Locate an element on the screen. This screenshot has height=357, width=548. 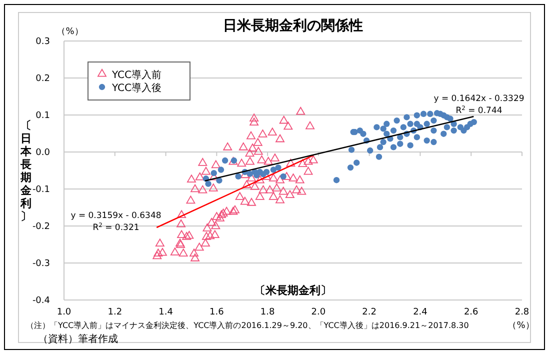
y-tick-label: 0.2 is located at coordinates (43, 79).